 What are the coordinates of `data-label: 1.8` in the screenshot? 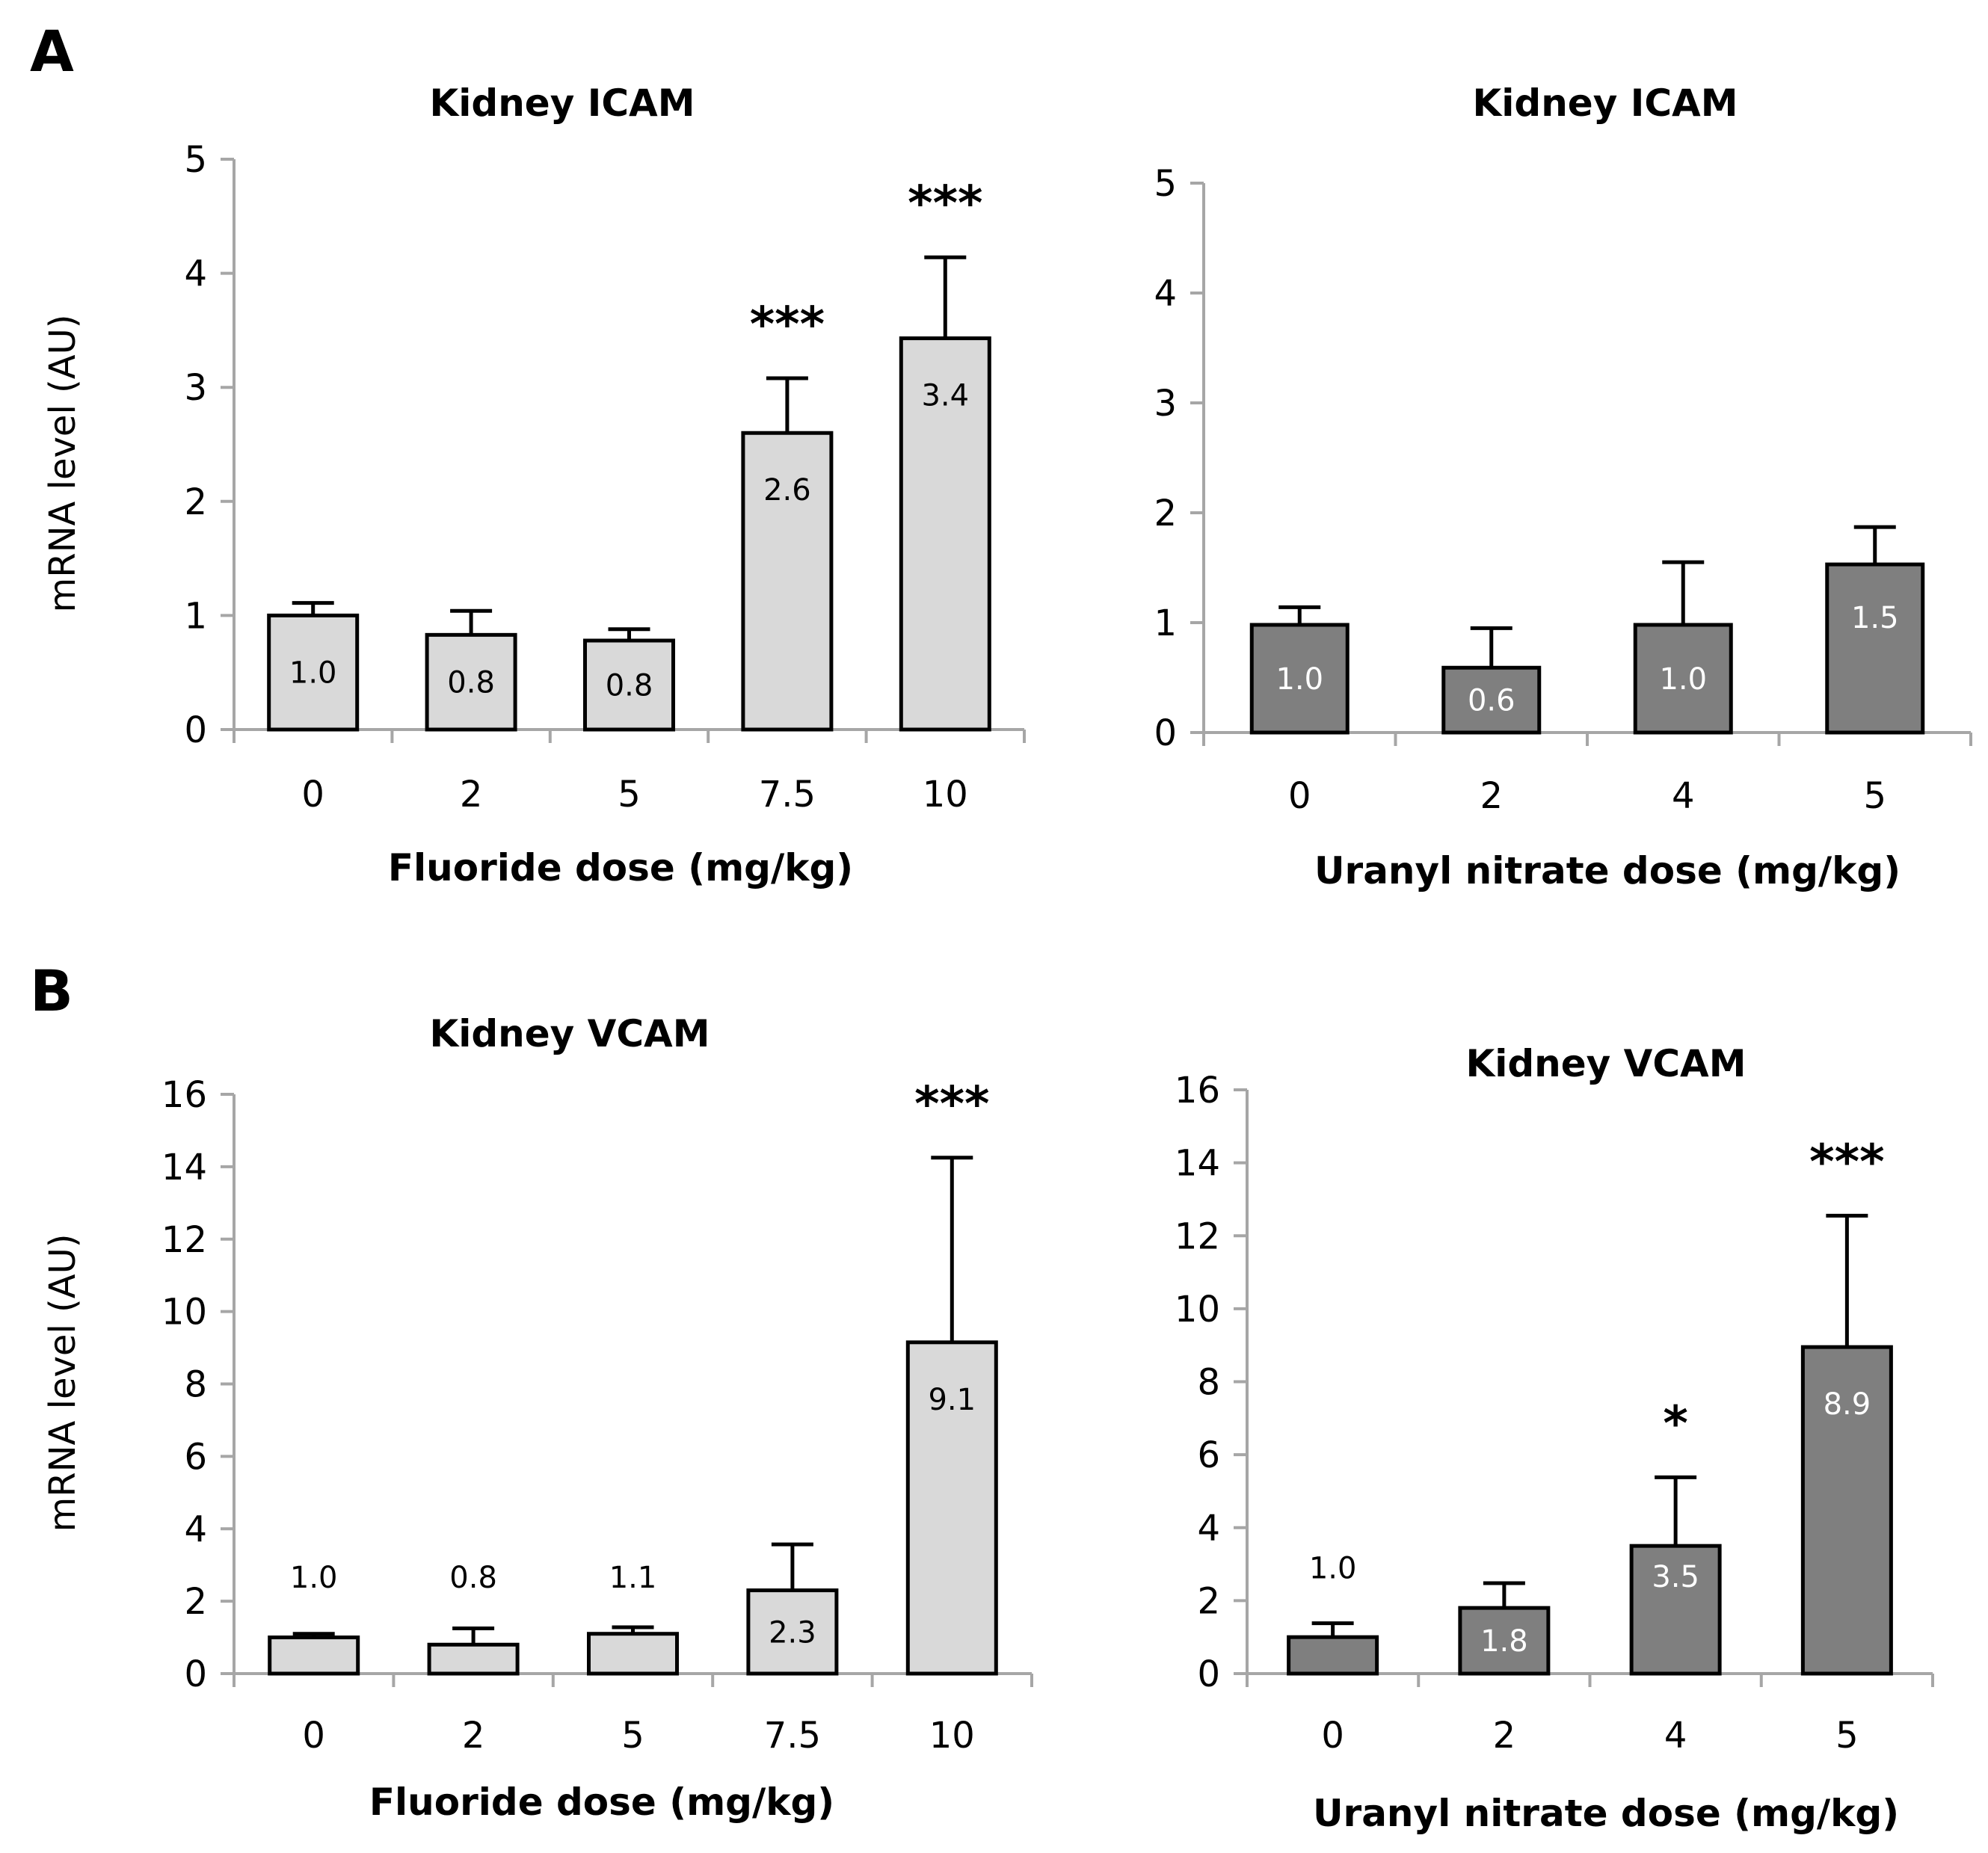 It's located at (1504, 1641).